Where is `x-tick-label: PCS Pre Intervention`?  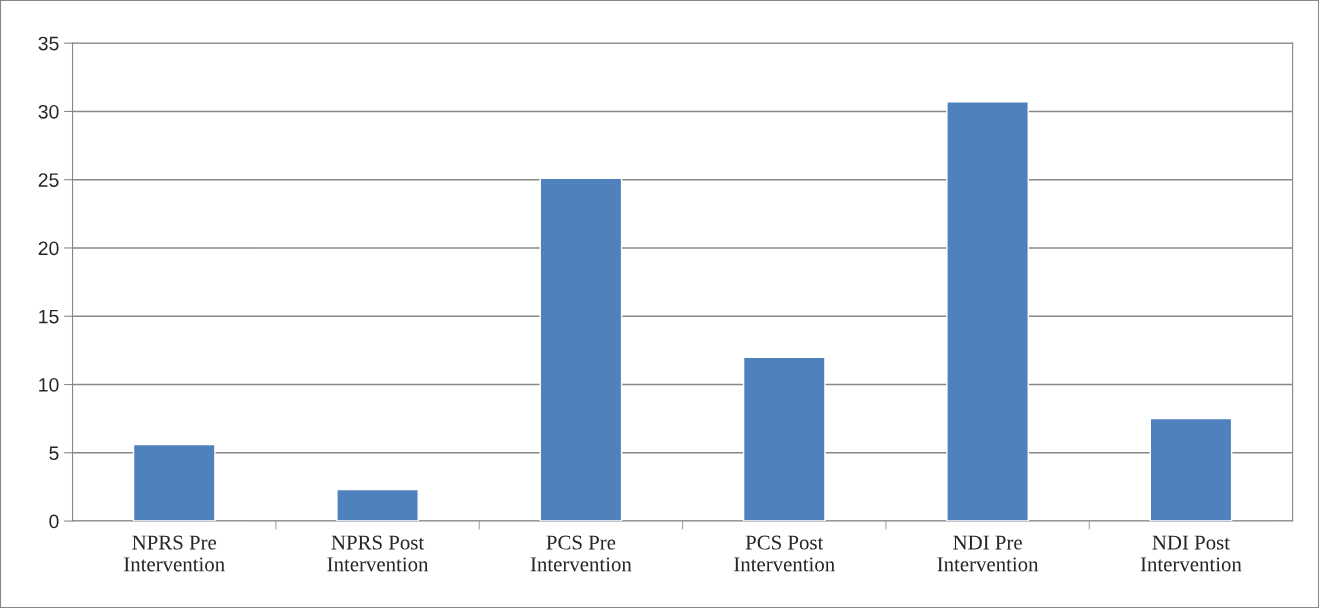 x-tick-label: PCS Pre Intervention is located at coordinates (581, 553).